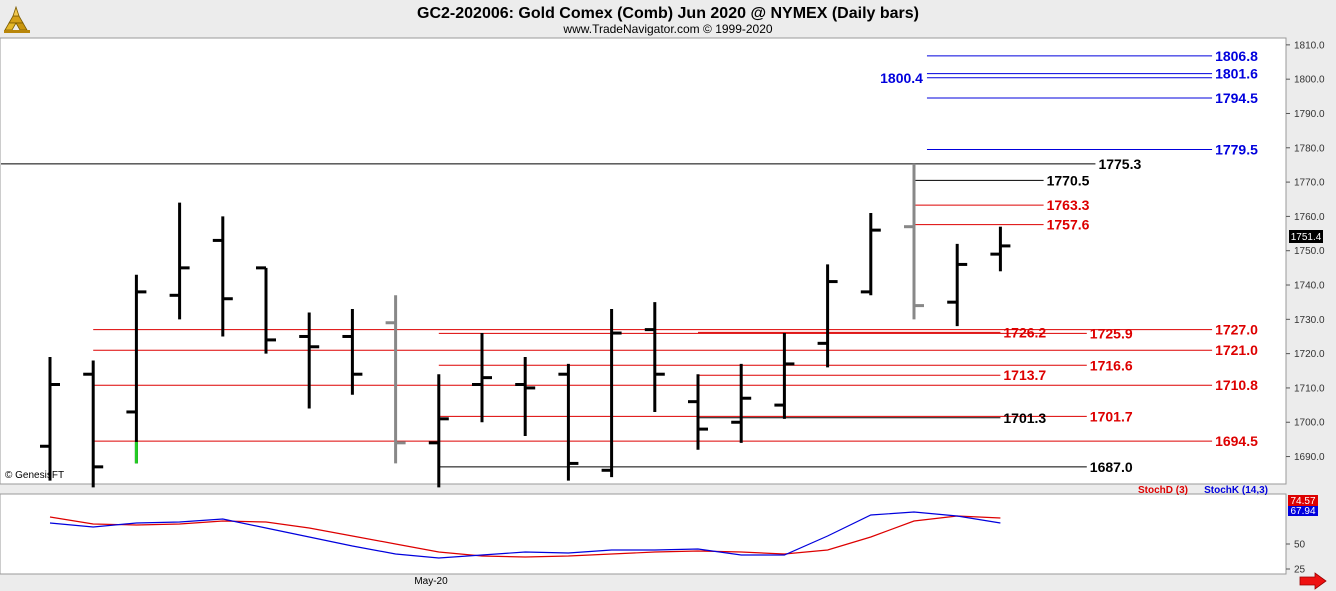 The width and height of the screenshot is (1336, 591). I want to click on level-label: 1770.5, so click(1068, 180).